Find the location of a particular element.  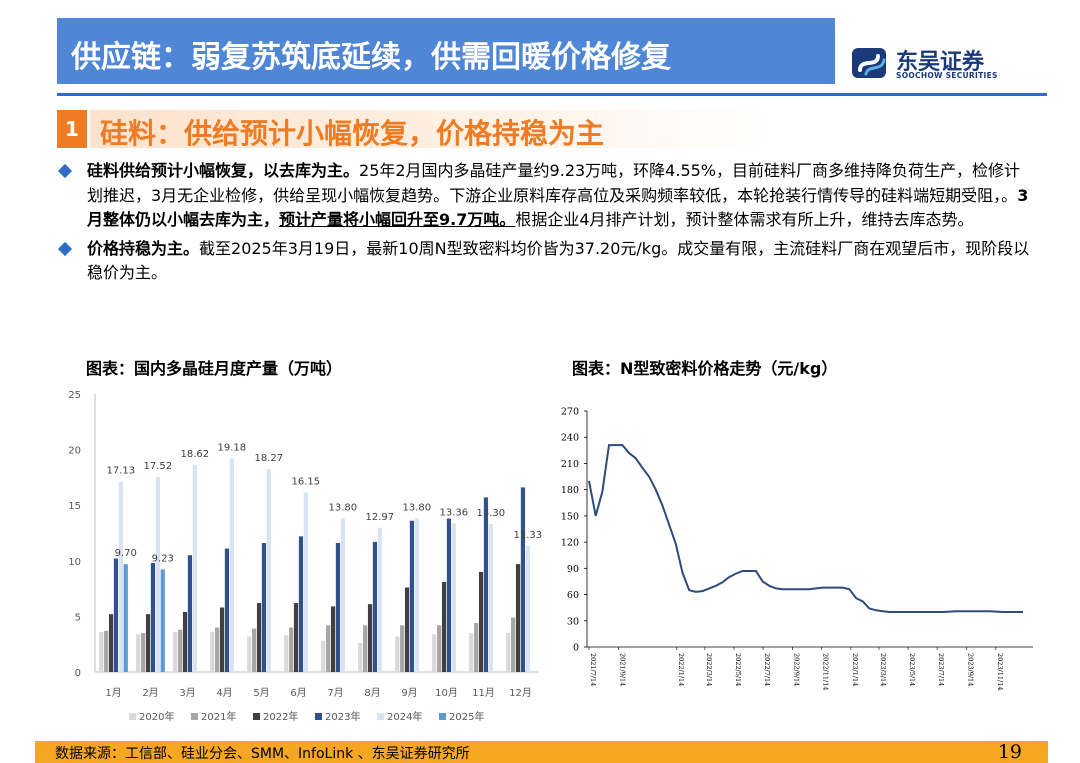

bar-2021年-10月 is located at coordinates (439, 648).